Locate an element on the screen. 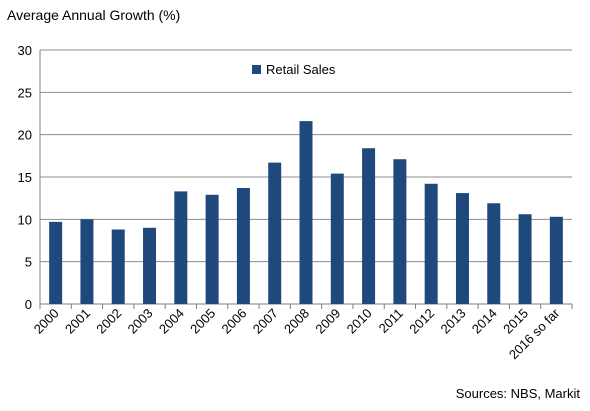 The width and height of the screenshot is (590, 411). x-tick-label: 2001 is located at coordinates (77, 321).